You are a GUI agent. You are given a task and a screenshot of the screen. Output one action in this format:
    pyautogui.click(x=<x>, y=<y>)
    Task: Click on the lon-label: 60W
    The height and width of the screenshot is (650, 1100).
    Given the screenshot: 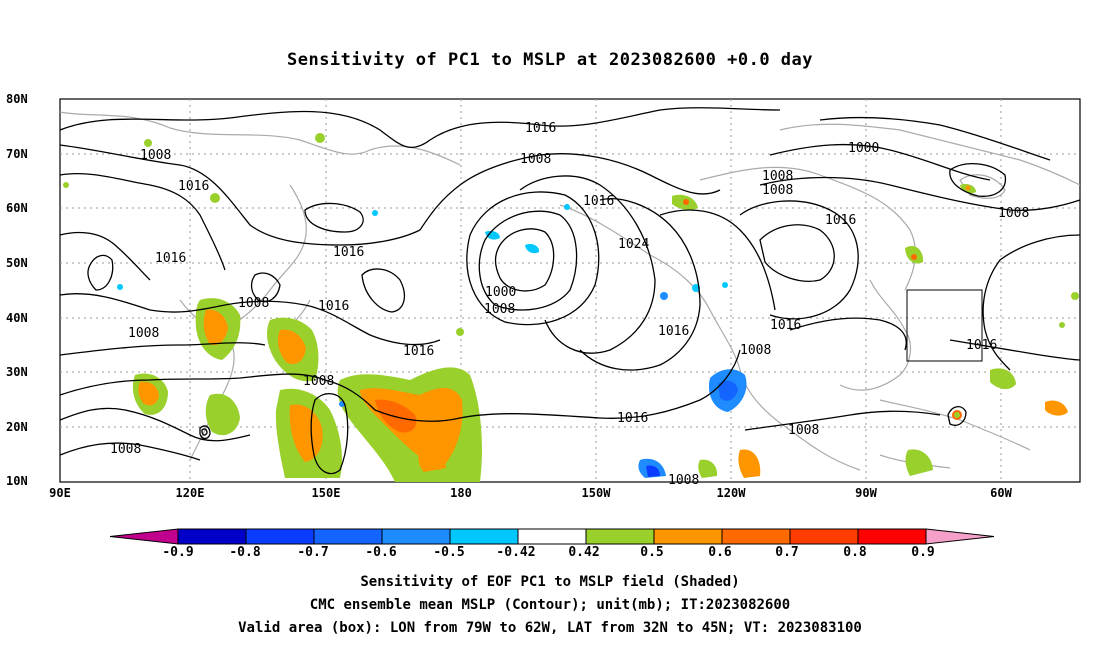 What is the action you would take?
    pyautogui.click(x=1001, y=493)
    